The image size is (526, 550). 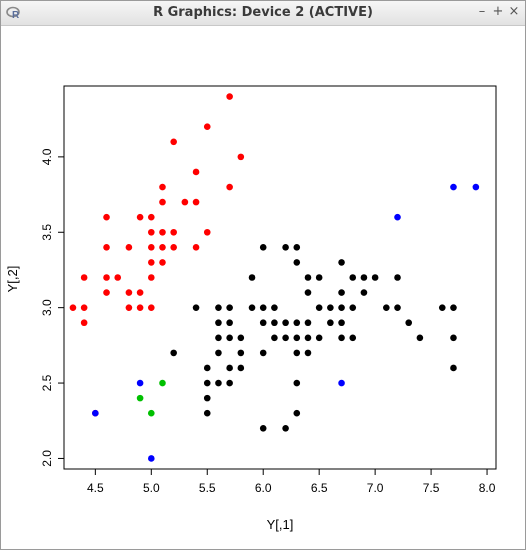 I want to click on y-tick-label: 2.5, so click(x=47, y=382).